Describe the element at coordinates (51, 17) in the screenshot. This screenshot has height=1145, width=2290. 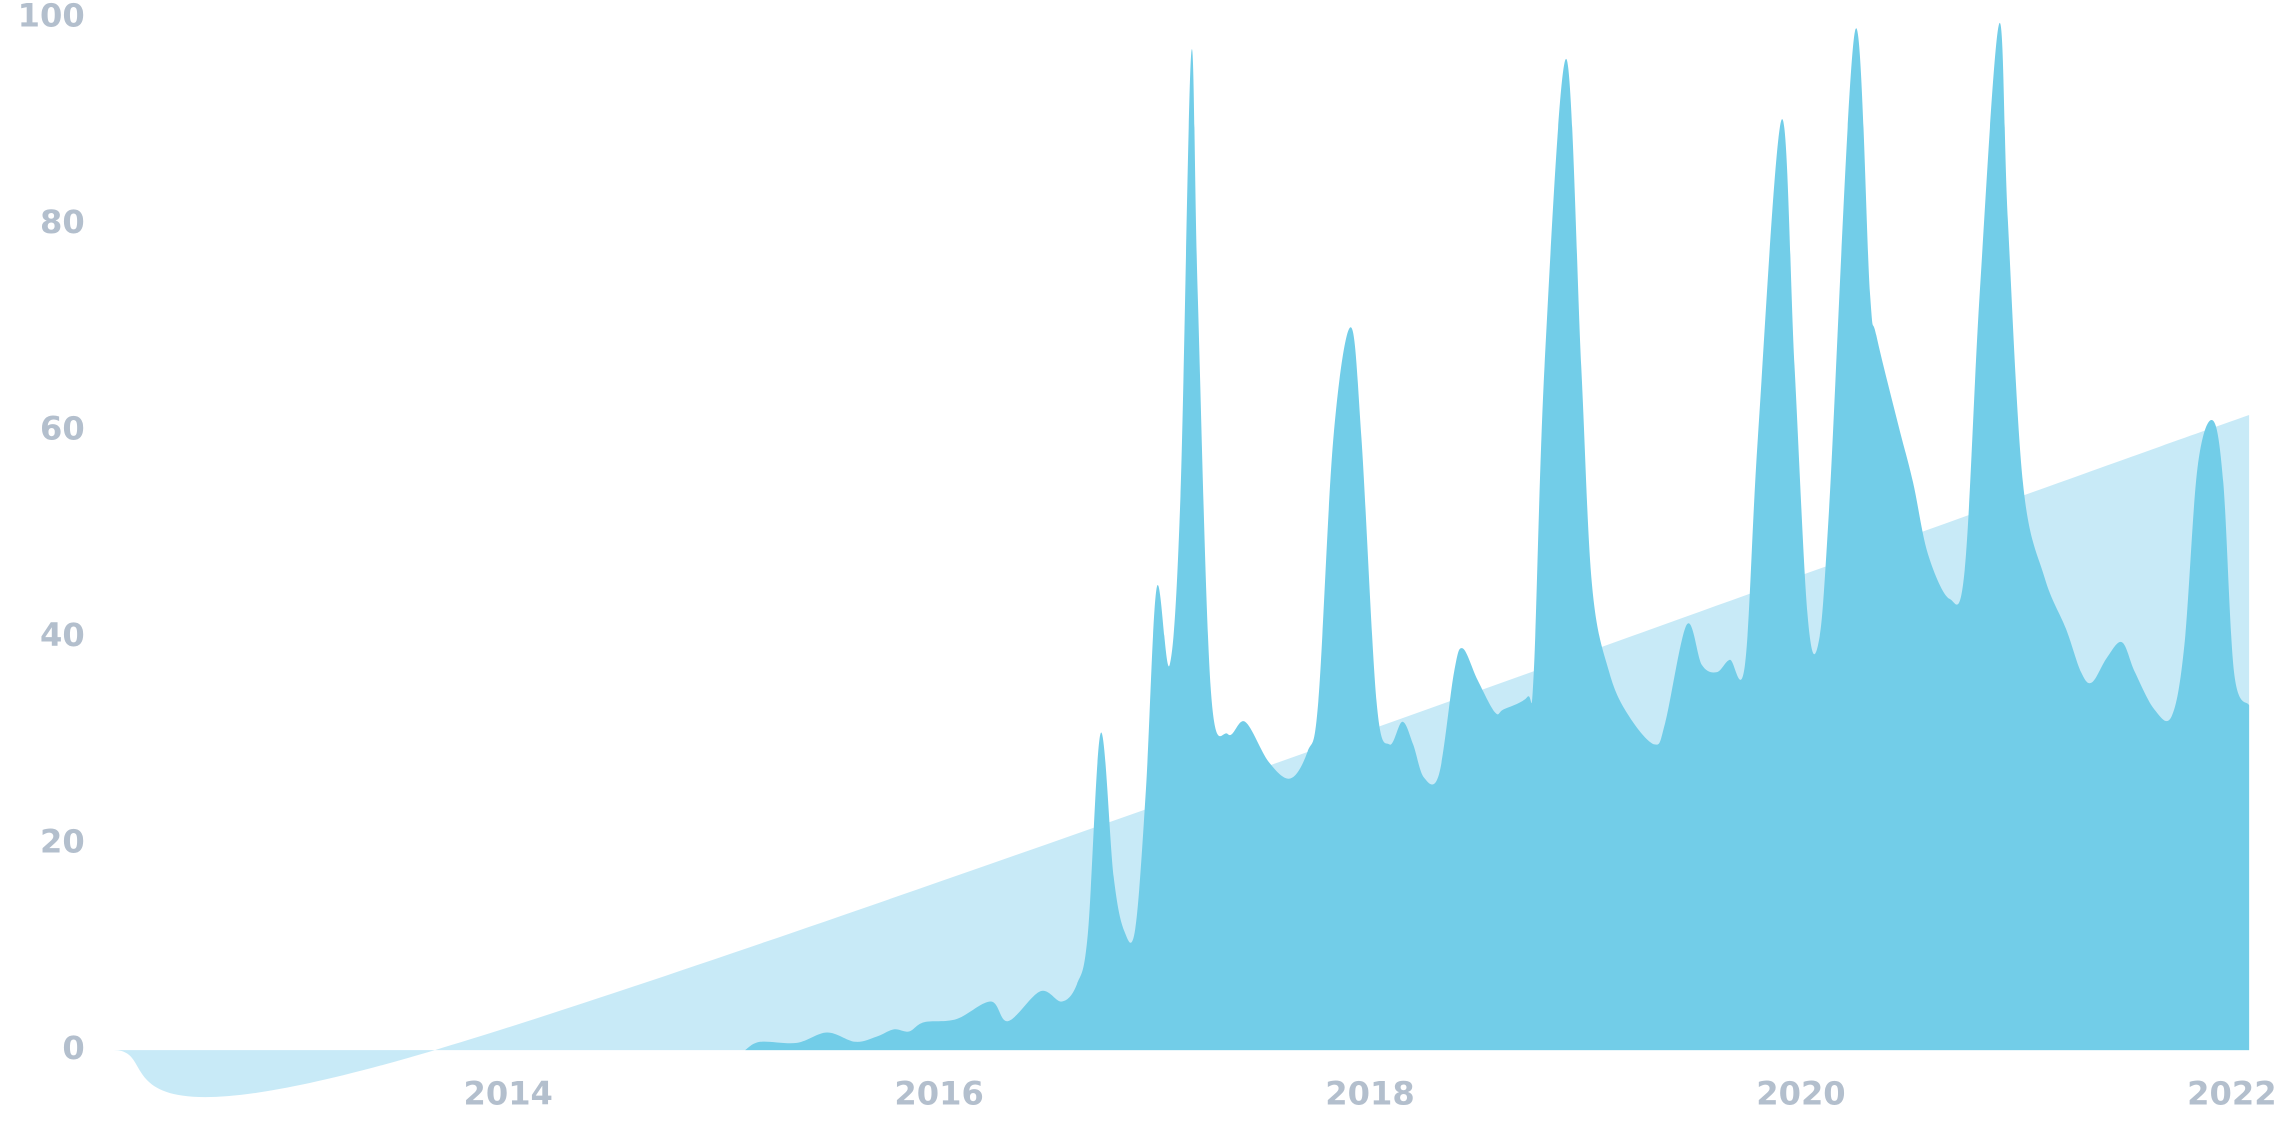
I see `y-tick-label: 100` at that location.